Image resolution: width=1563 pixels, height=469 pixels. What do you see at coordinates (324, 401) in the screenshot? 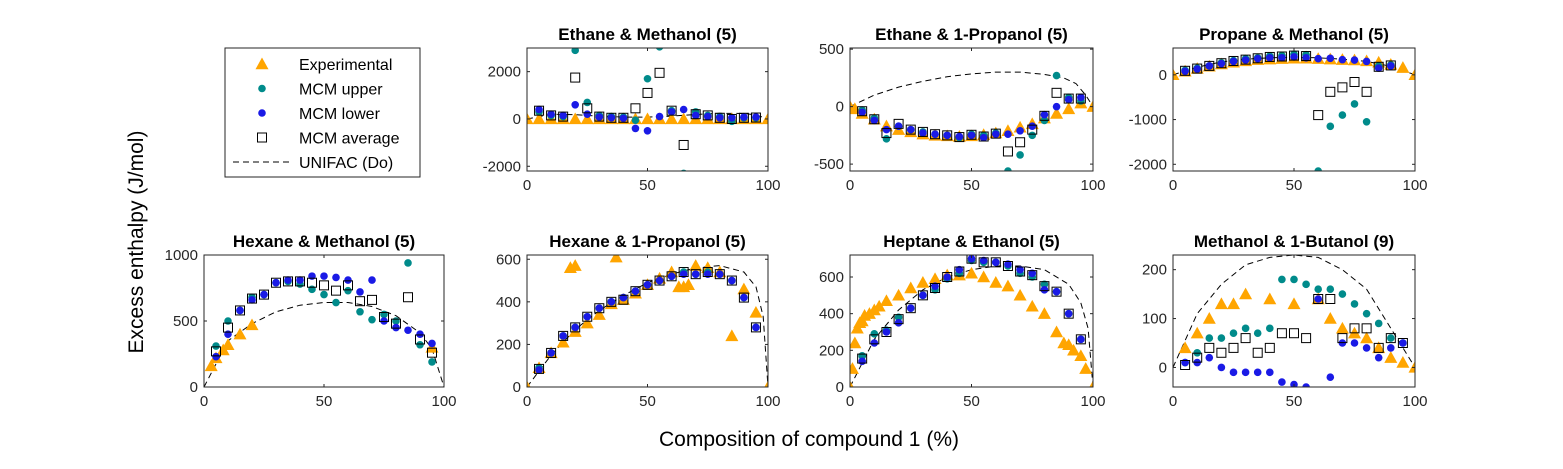
I see `x-tick-label: 50` at bounding box center [324, 401].